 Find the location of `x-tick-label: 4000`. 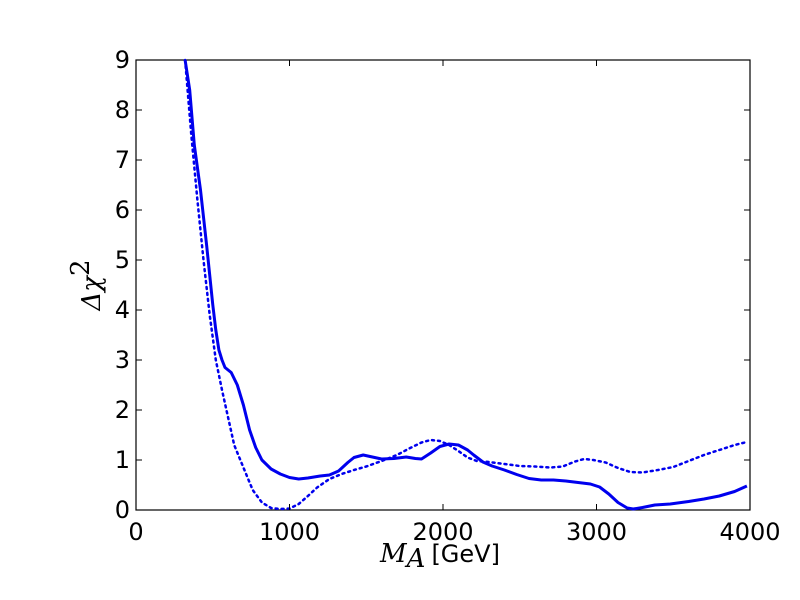

x-tick-label: 4000 is located at coordinates (749, 532).